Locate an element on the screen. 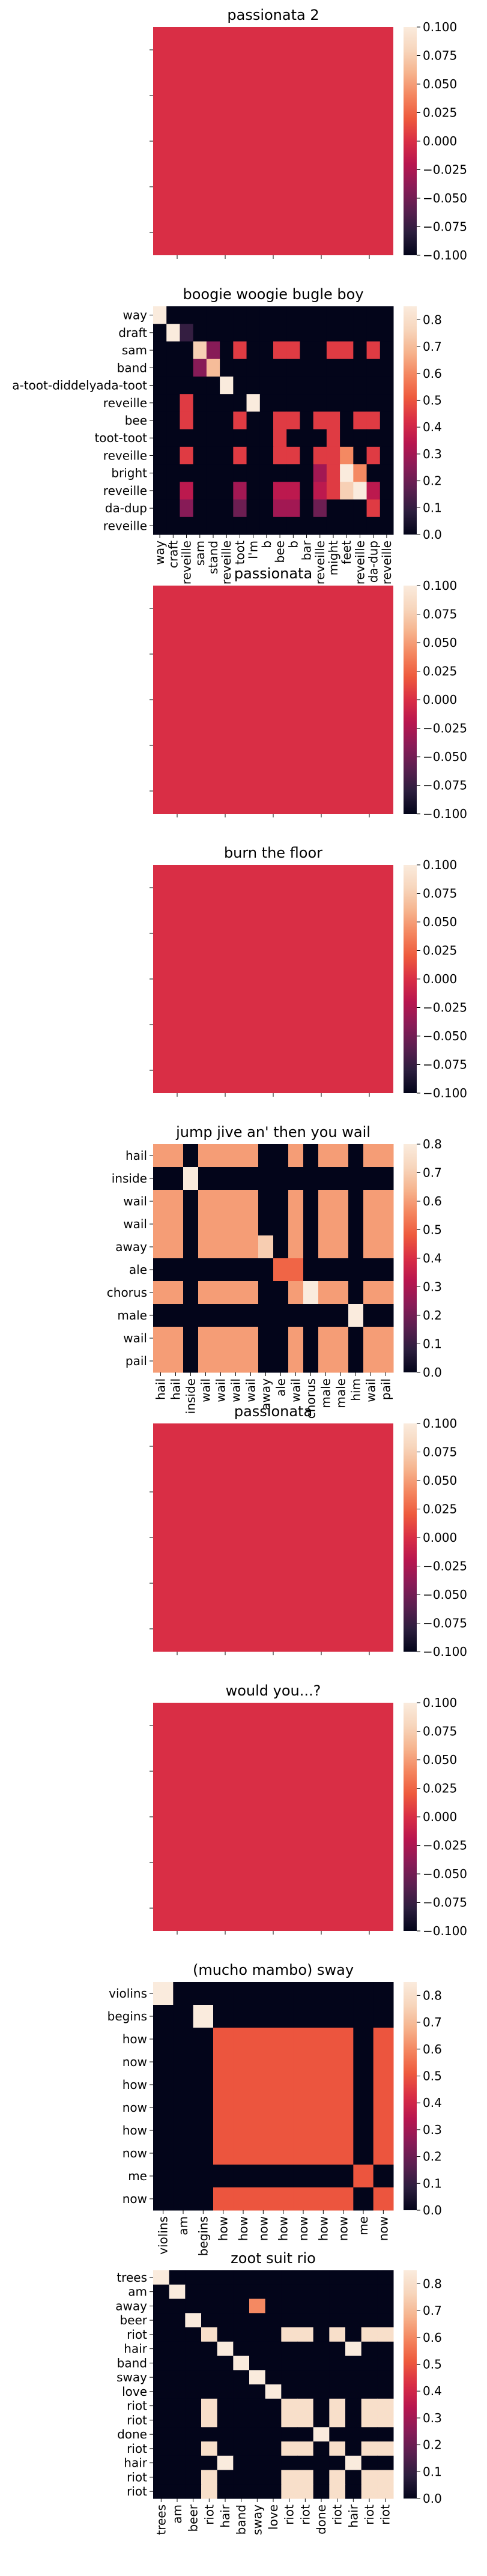  colorbar-tick-label: 0.100 is located at coordinates (440, 865).